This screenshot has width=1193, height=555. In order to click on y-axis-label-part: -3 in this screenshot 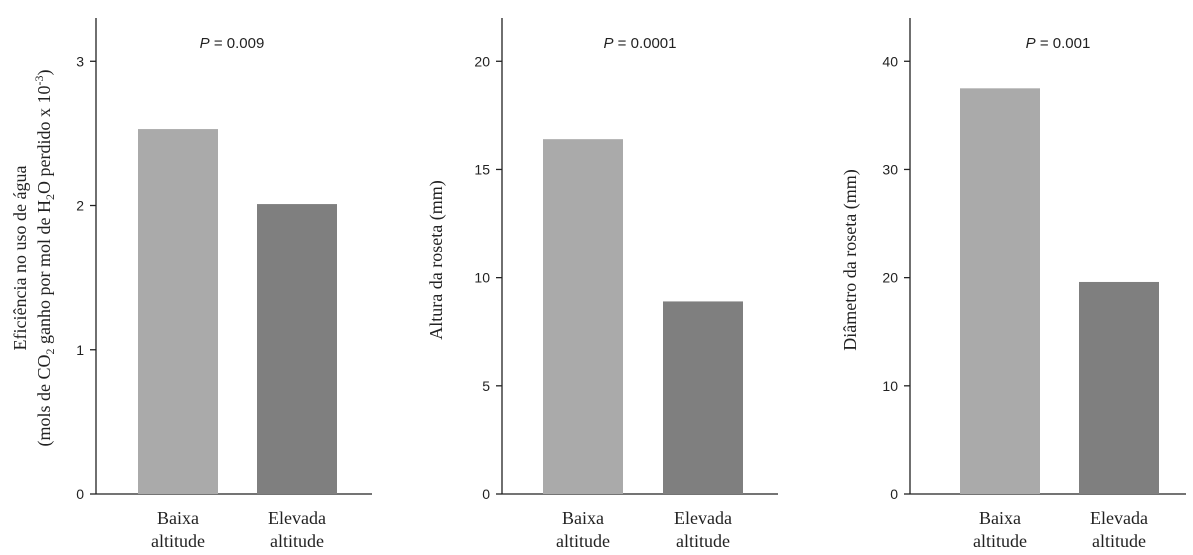, I will do `click(39, 81)`.